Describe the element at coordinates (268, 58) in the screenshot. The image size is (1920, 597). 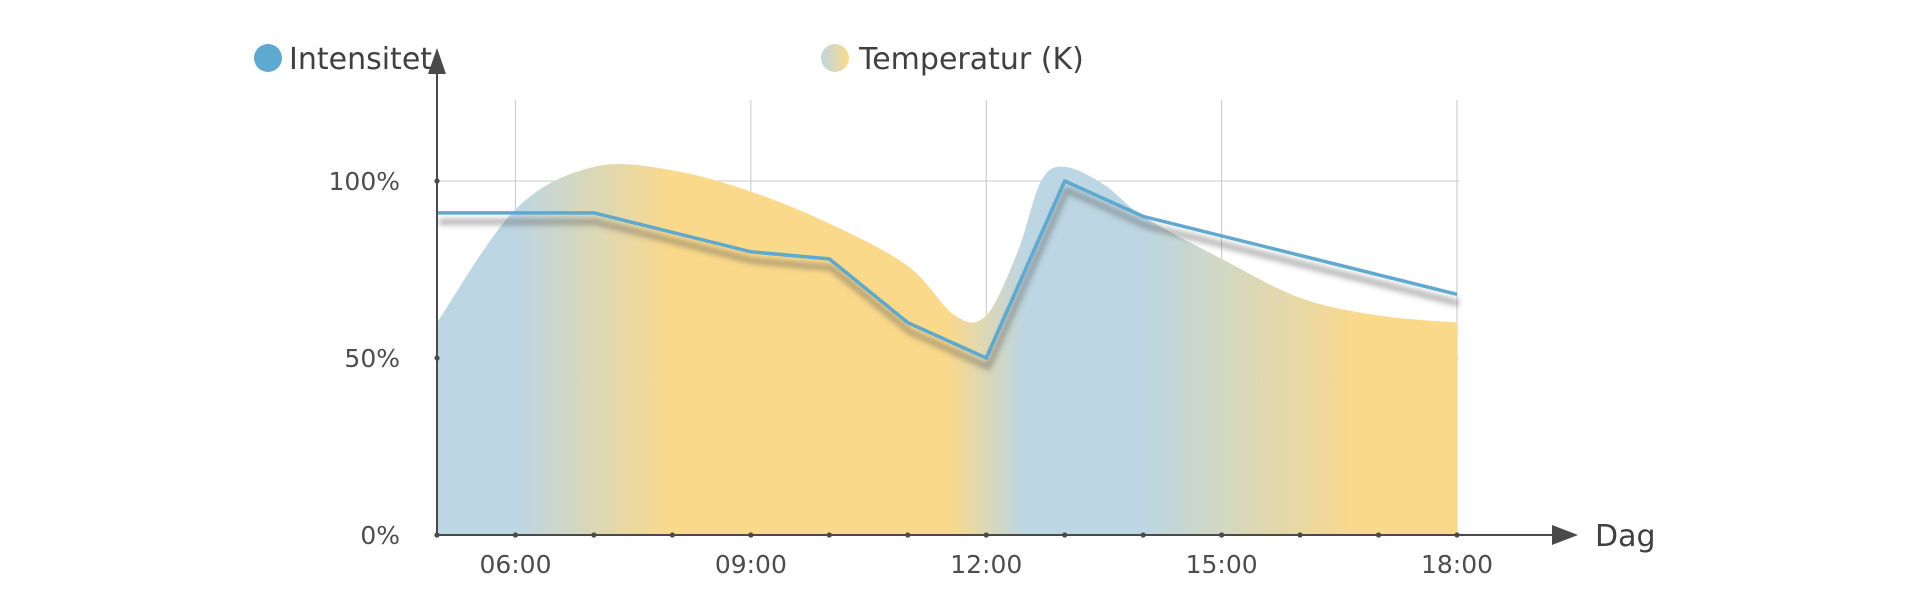
I see `legend-intensity-swatch` at that location.